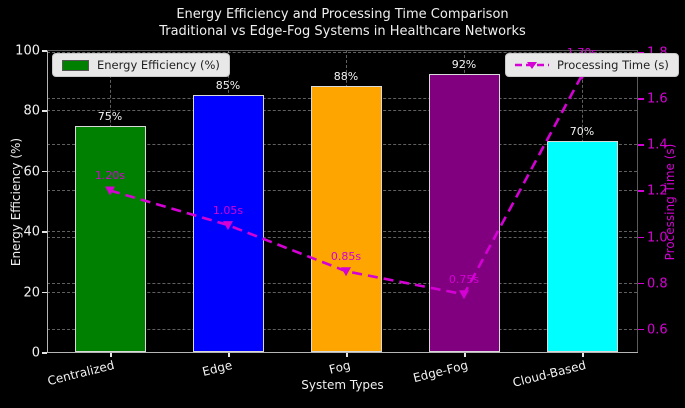 Image resolution: width=685 pixels, height=408 pixels. I want to click on legend-processing-label: Processing Time (s), so click(613, 65).